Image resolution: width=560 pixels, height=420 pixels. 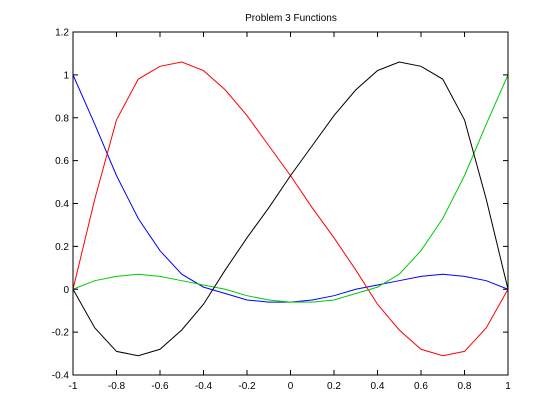 What do you see at coordinates (61, 376) in the screenshot?
I see `y-tick-label: -0.4` at bounding box center [61, 376].